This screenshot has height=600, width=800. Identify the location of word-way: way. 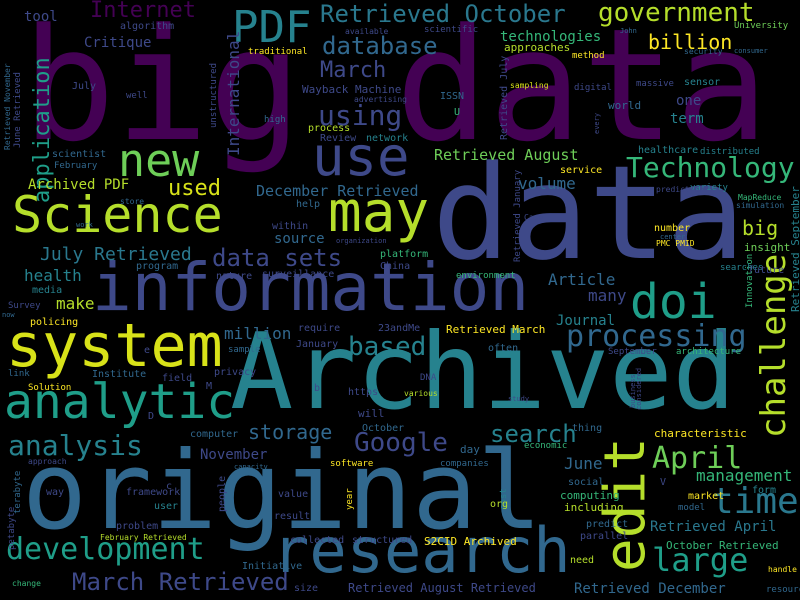
(55, 492).